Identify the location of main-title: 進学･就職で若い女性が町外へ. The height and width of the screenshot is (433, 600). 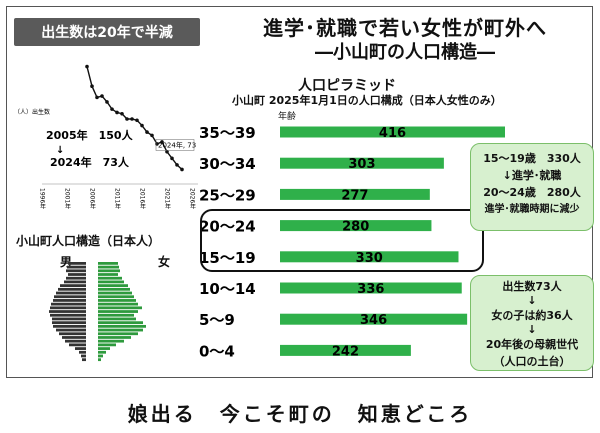
(405, 28).